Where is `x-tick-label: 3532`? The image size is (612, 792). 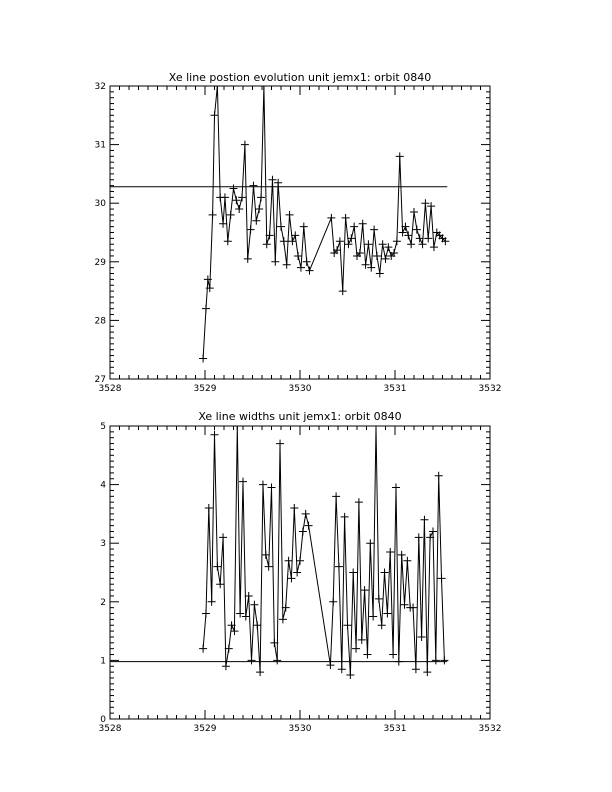
x-tick-label: 3532 is located at coordinates (490, 729).